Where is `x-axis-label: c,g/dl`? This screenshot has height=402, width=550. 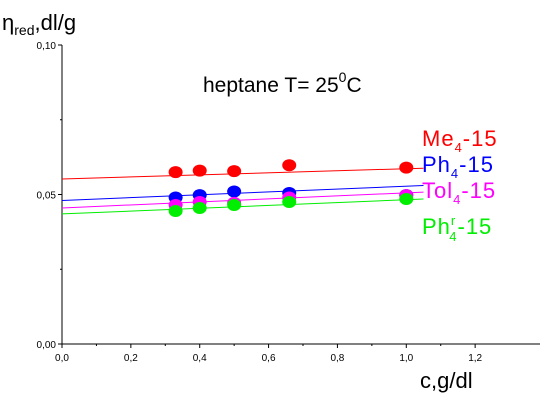
x-axis-label: c,g/dl is located at coordinates (446, 380).